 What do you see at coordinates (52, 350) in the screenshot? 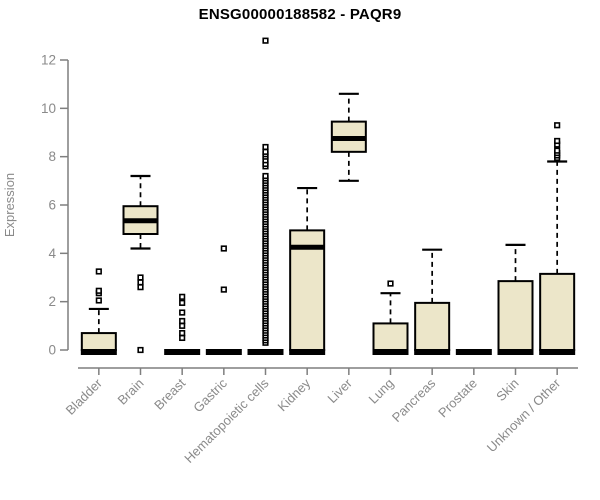
I see `y-tick-label: 0` at bounding box center [52, 350].